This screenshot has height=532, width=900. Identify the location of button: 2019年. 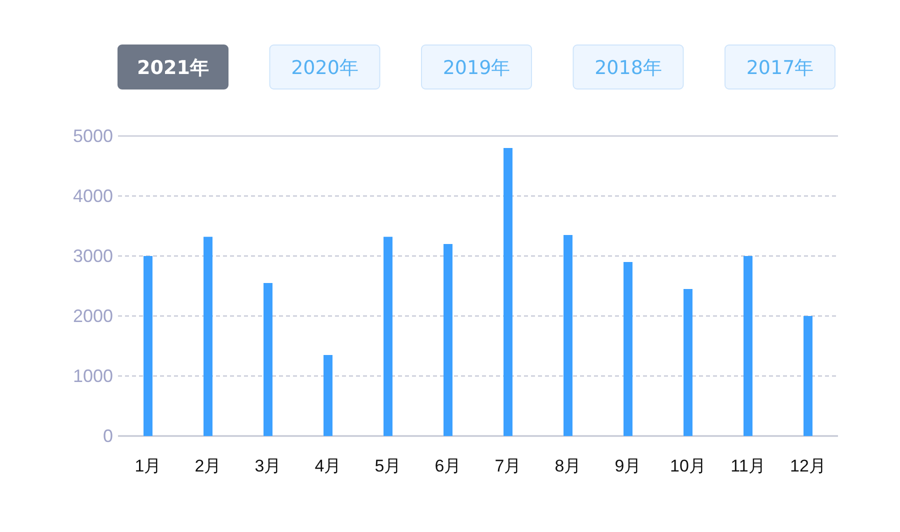
(476, 67).